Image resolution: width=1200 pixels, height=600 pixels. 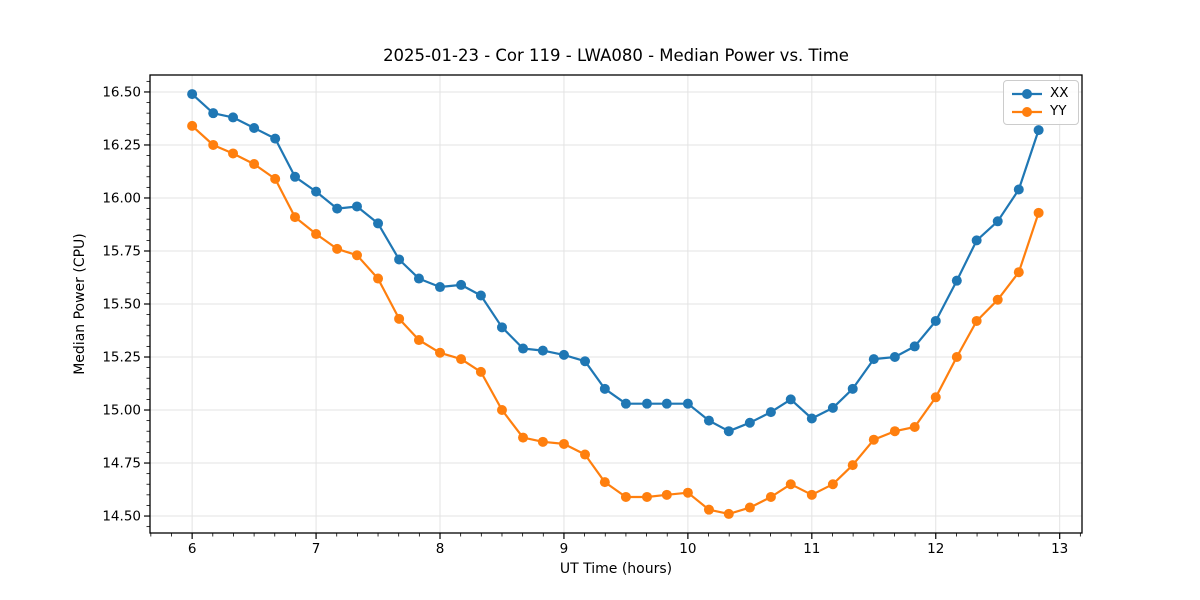 What do you see at coordinates (121, 411) in the screenshot?
I see `y-tick-label: 15.00` at bounding box center [121, 411].